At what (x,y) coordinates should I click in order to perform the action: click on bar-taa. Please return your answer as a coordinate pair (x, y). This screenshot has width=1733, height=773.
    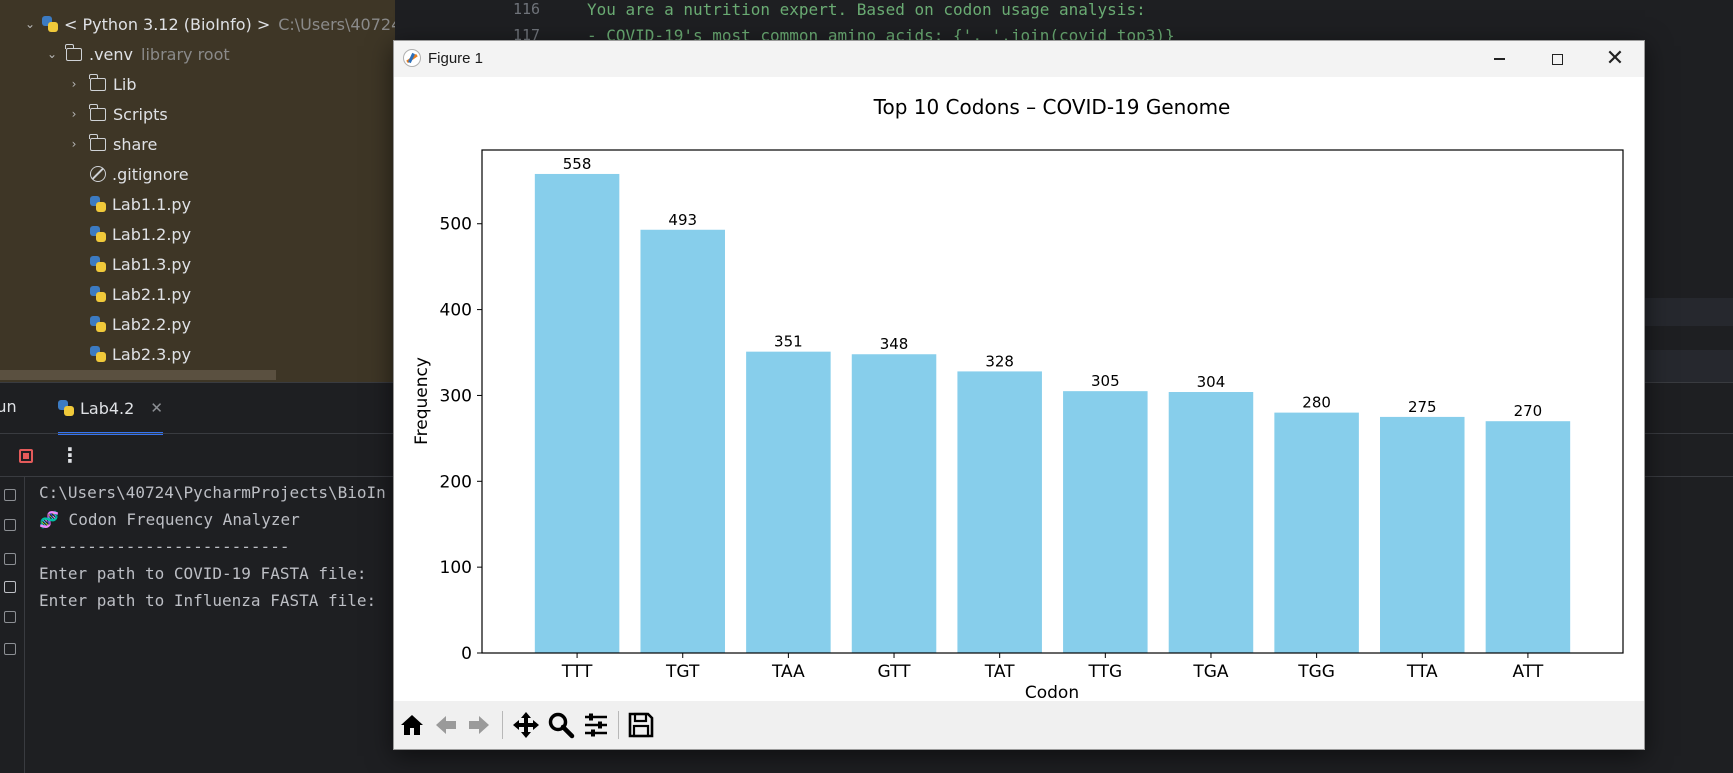
    Looking at the image, I should click on (788, 502).